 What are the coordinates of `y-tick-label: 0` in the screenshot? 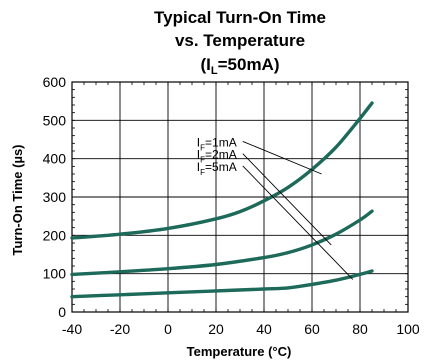 It's located at (62, 312).